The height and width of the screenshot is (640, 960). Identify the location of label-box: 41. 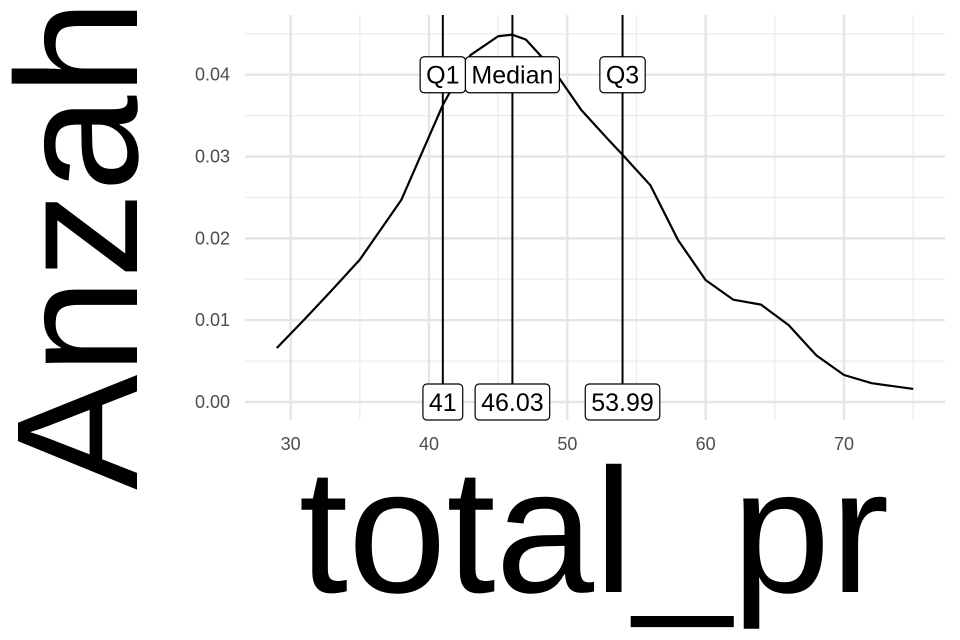
(443, 402).